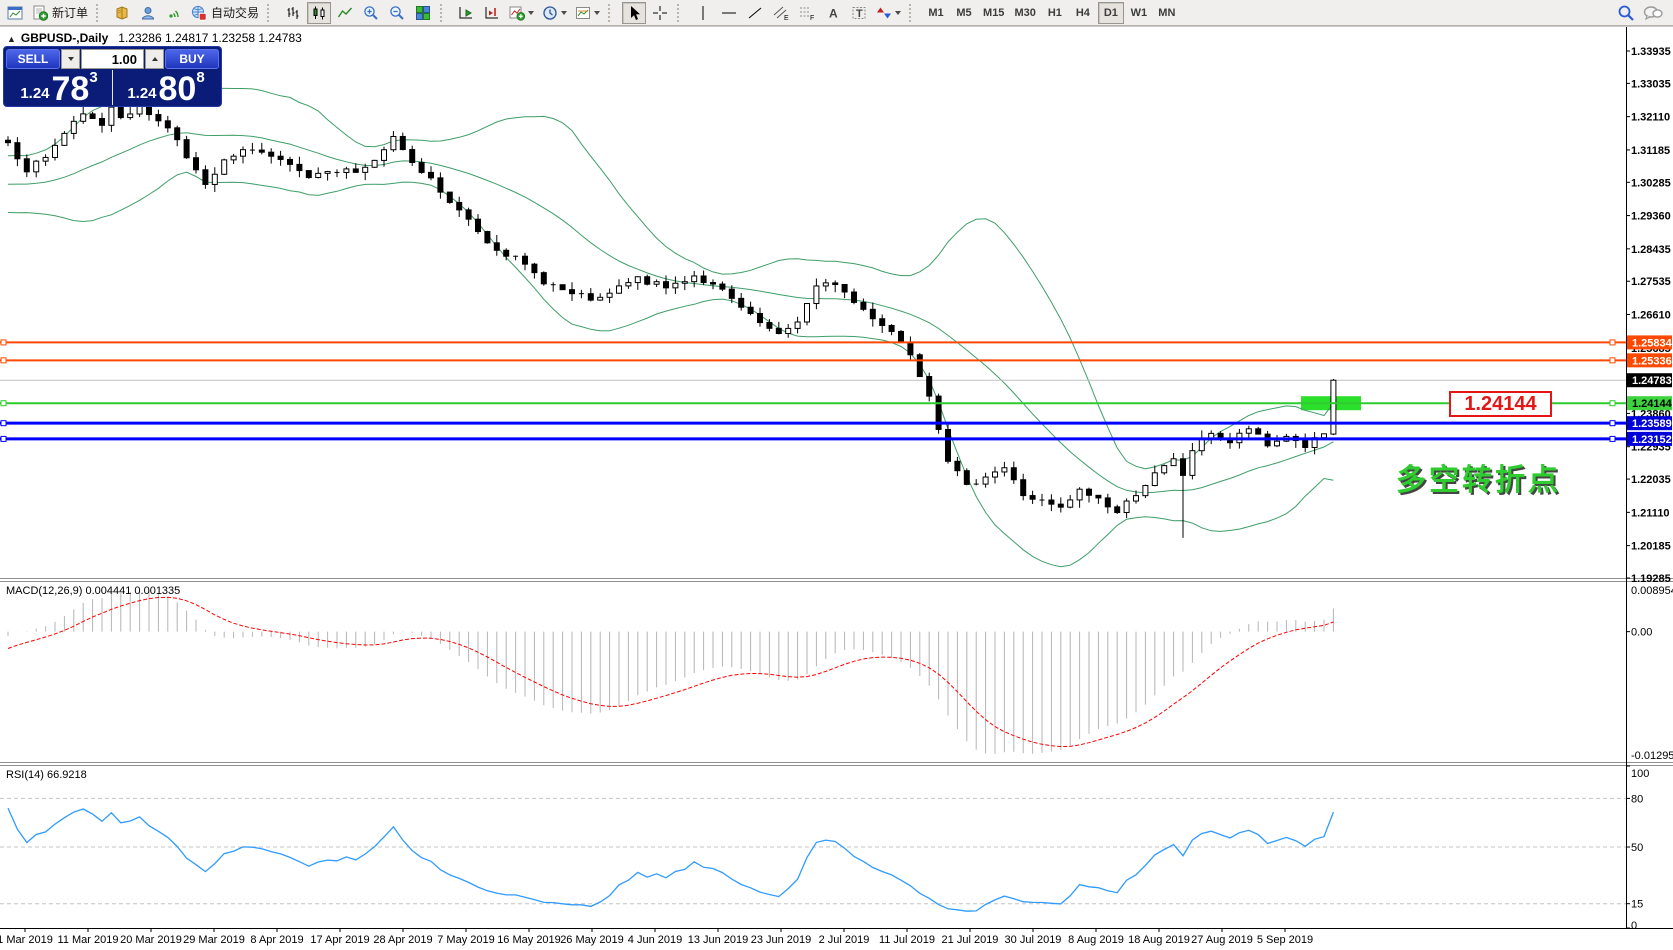  I want to click on chart-window-icon, so click(15, 13).